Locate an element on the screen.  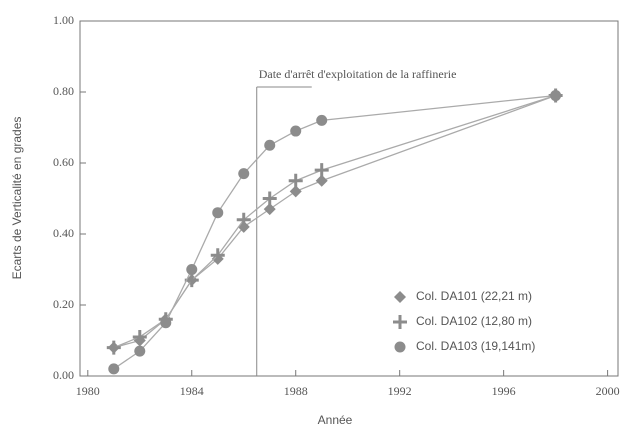
x-axis-label: Année is located at coordinates (335, 420).